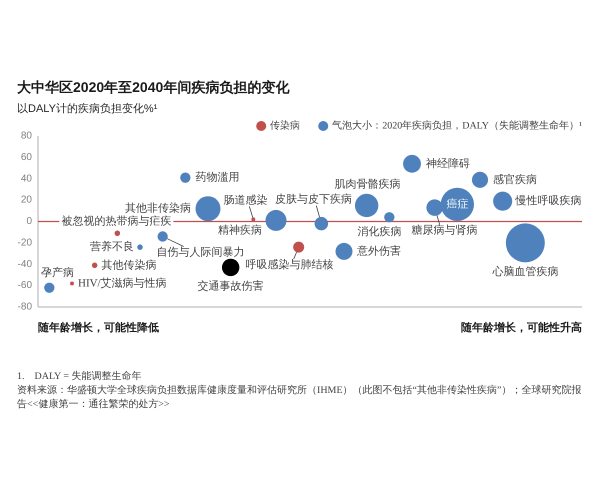  What do you see at coordinates (367, 183) in the screenshot?
I see `data-label: 肌肉骨骼疾病` at bounding box center [367, 183].